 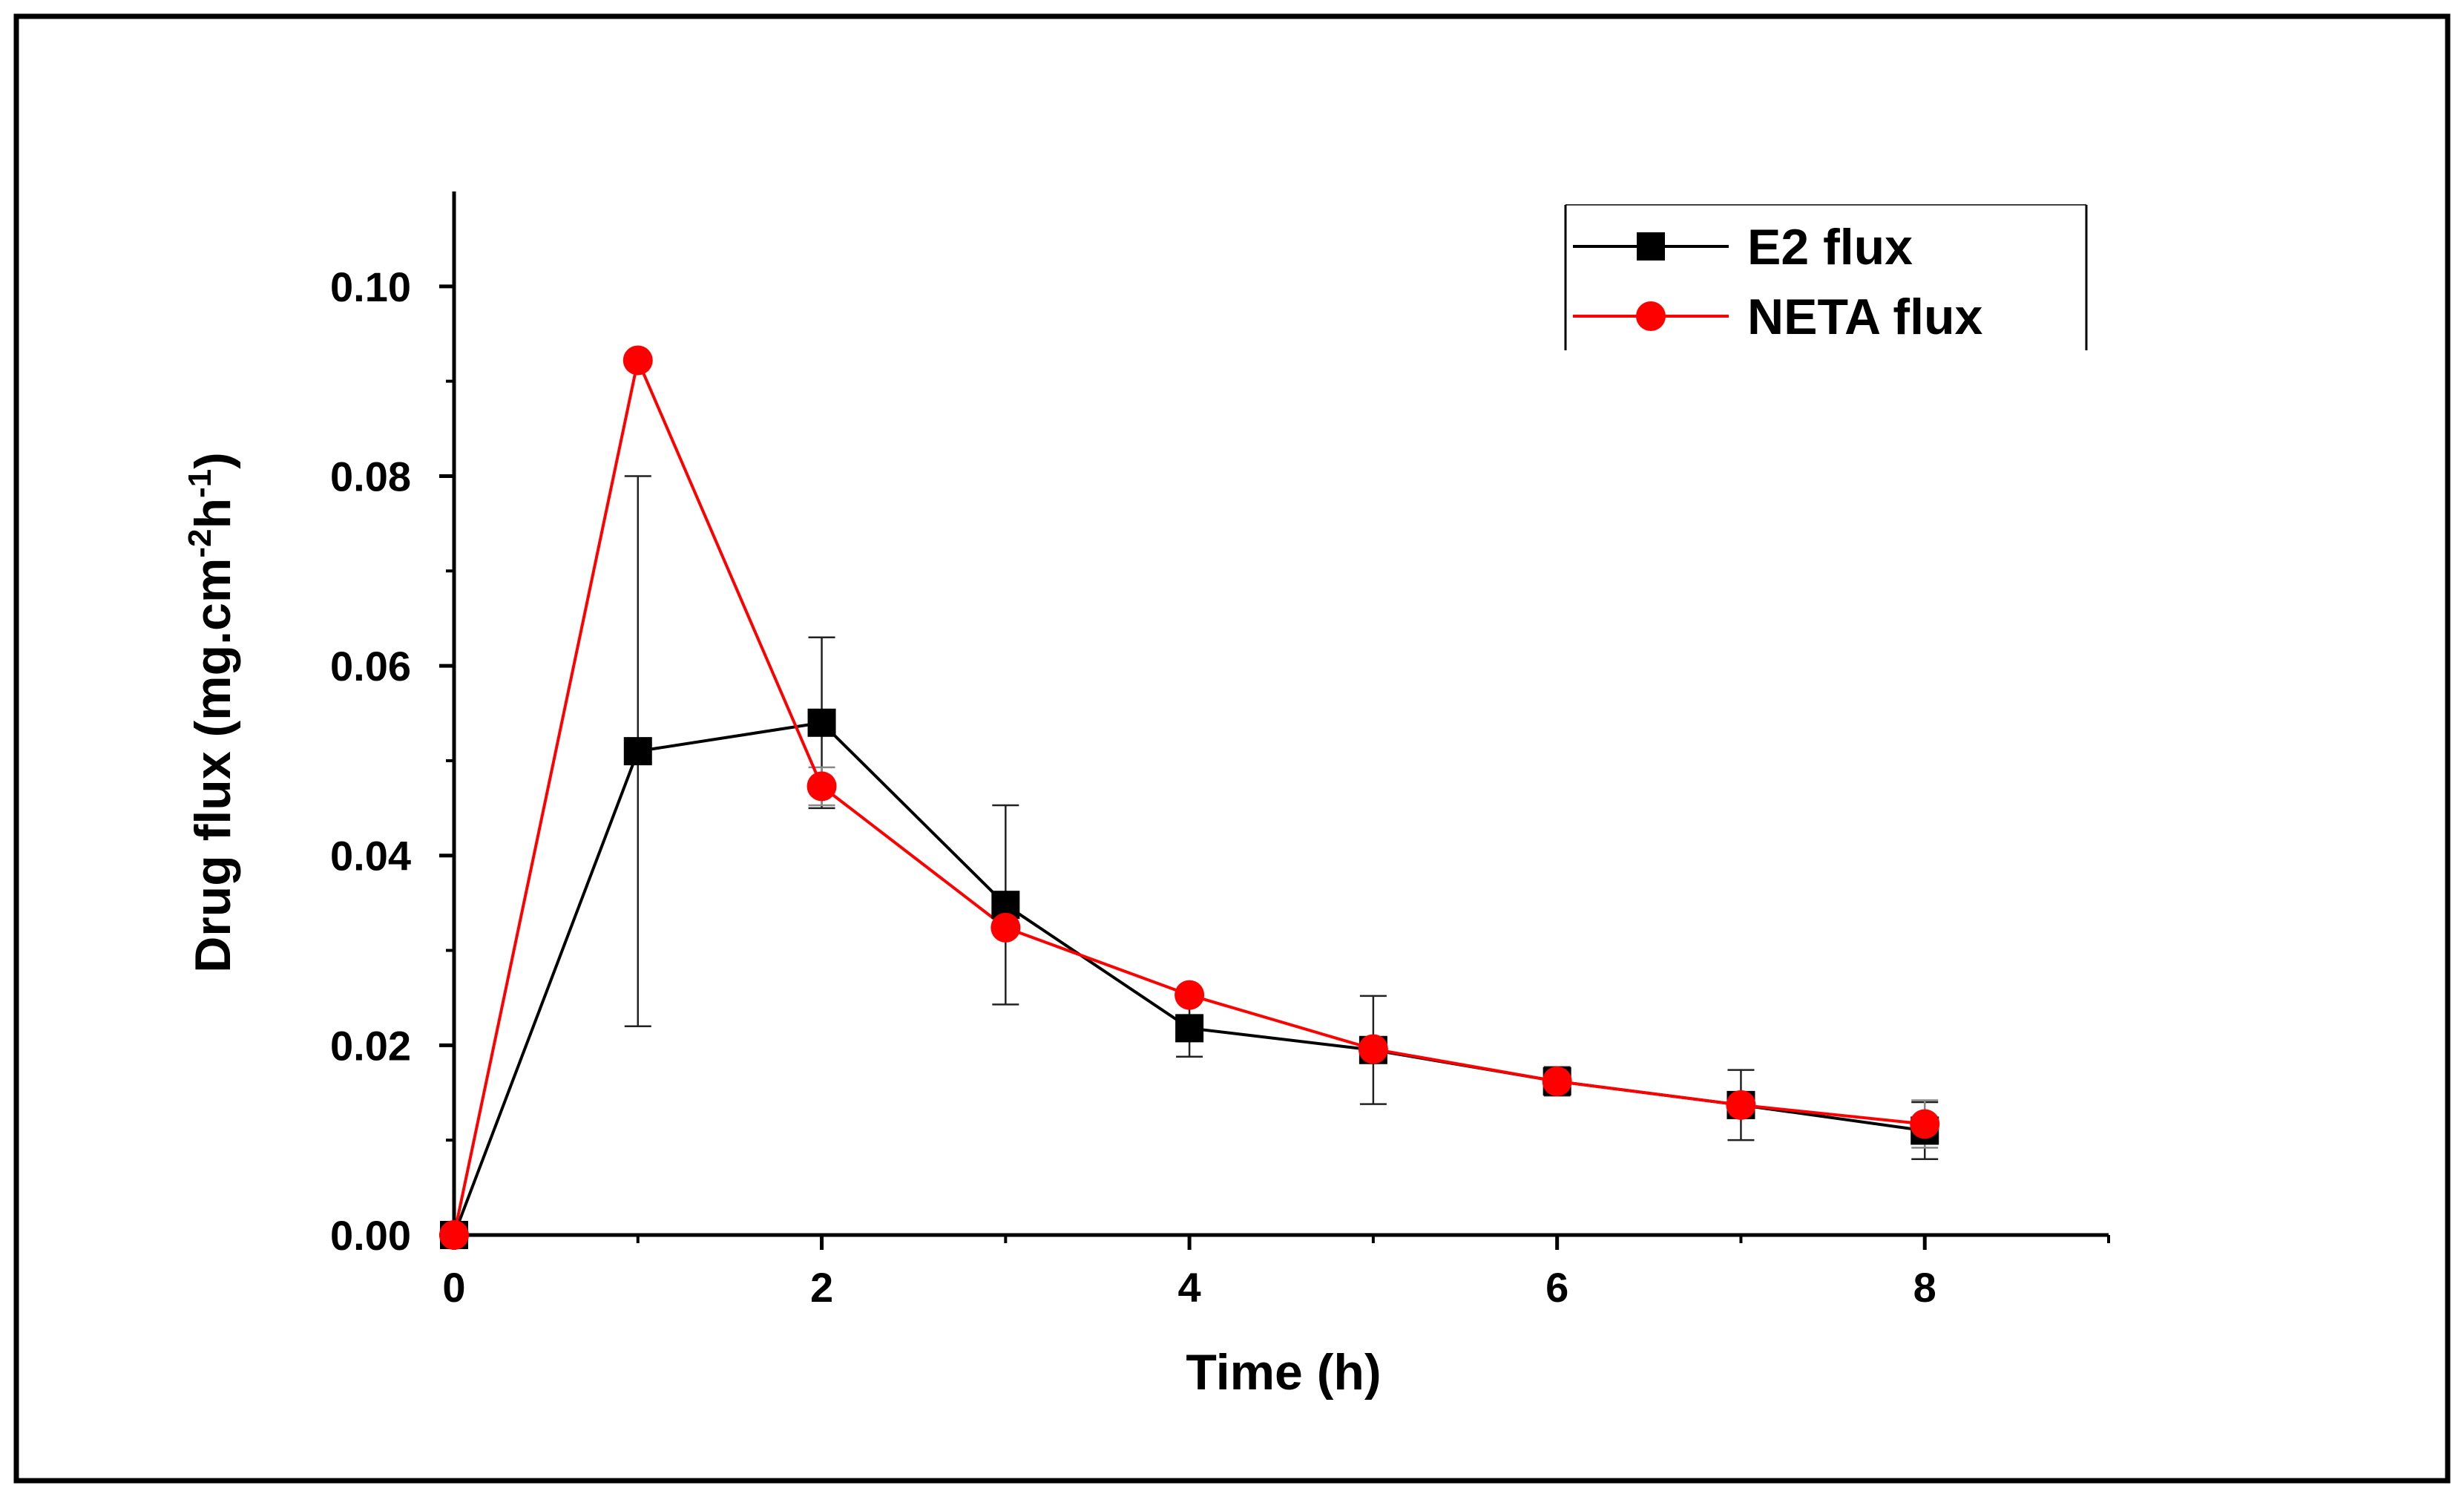 What do you see at coordinates (821, 1287) in the screenshot?
I see `x-tick-label: 2` at bounding box center [821, 1287].